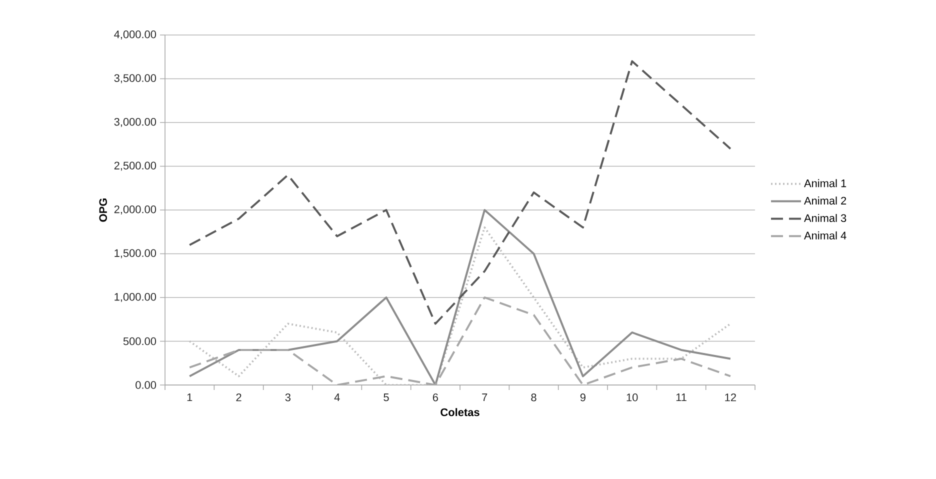 This screenshot has height=479, width=936. I want to click on x-tick-label: 6, so click(435, 398).